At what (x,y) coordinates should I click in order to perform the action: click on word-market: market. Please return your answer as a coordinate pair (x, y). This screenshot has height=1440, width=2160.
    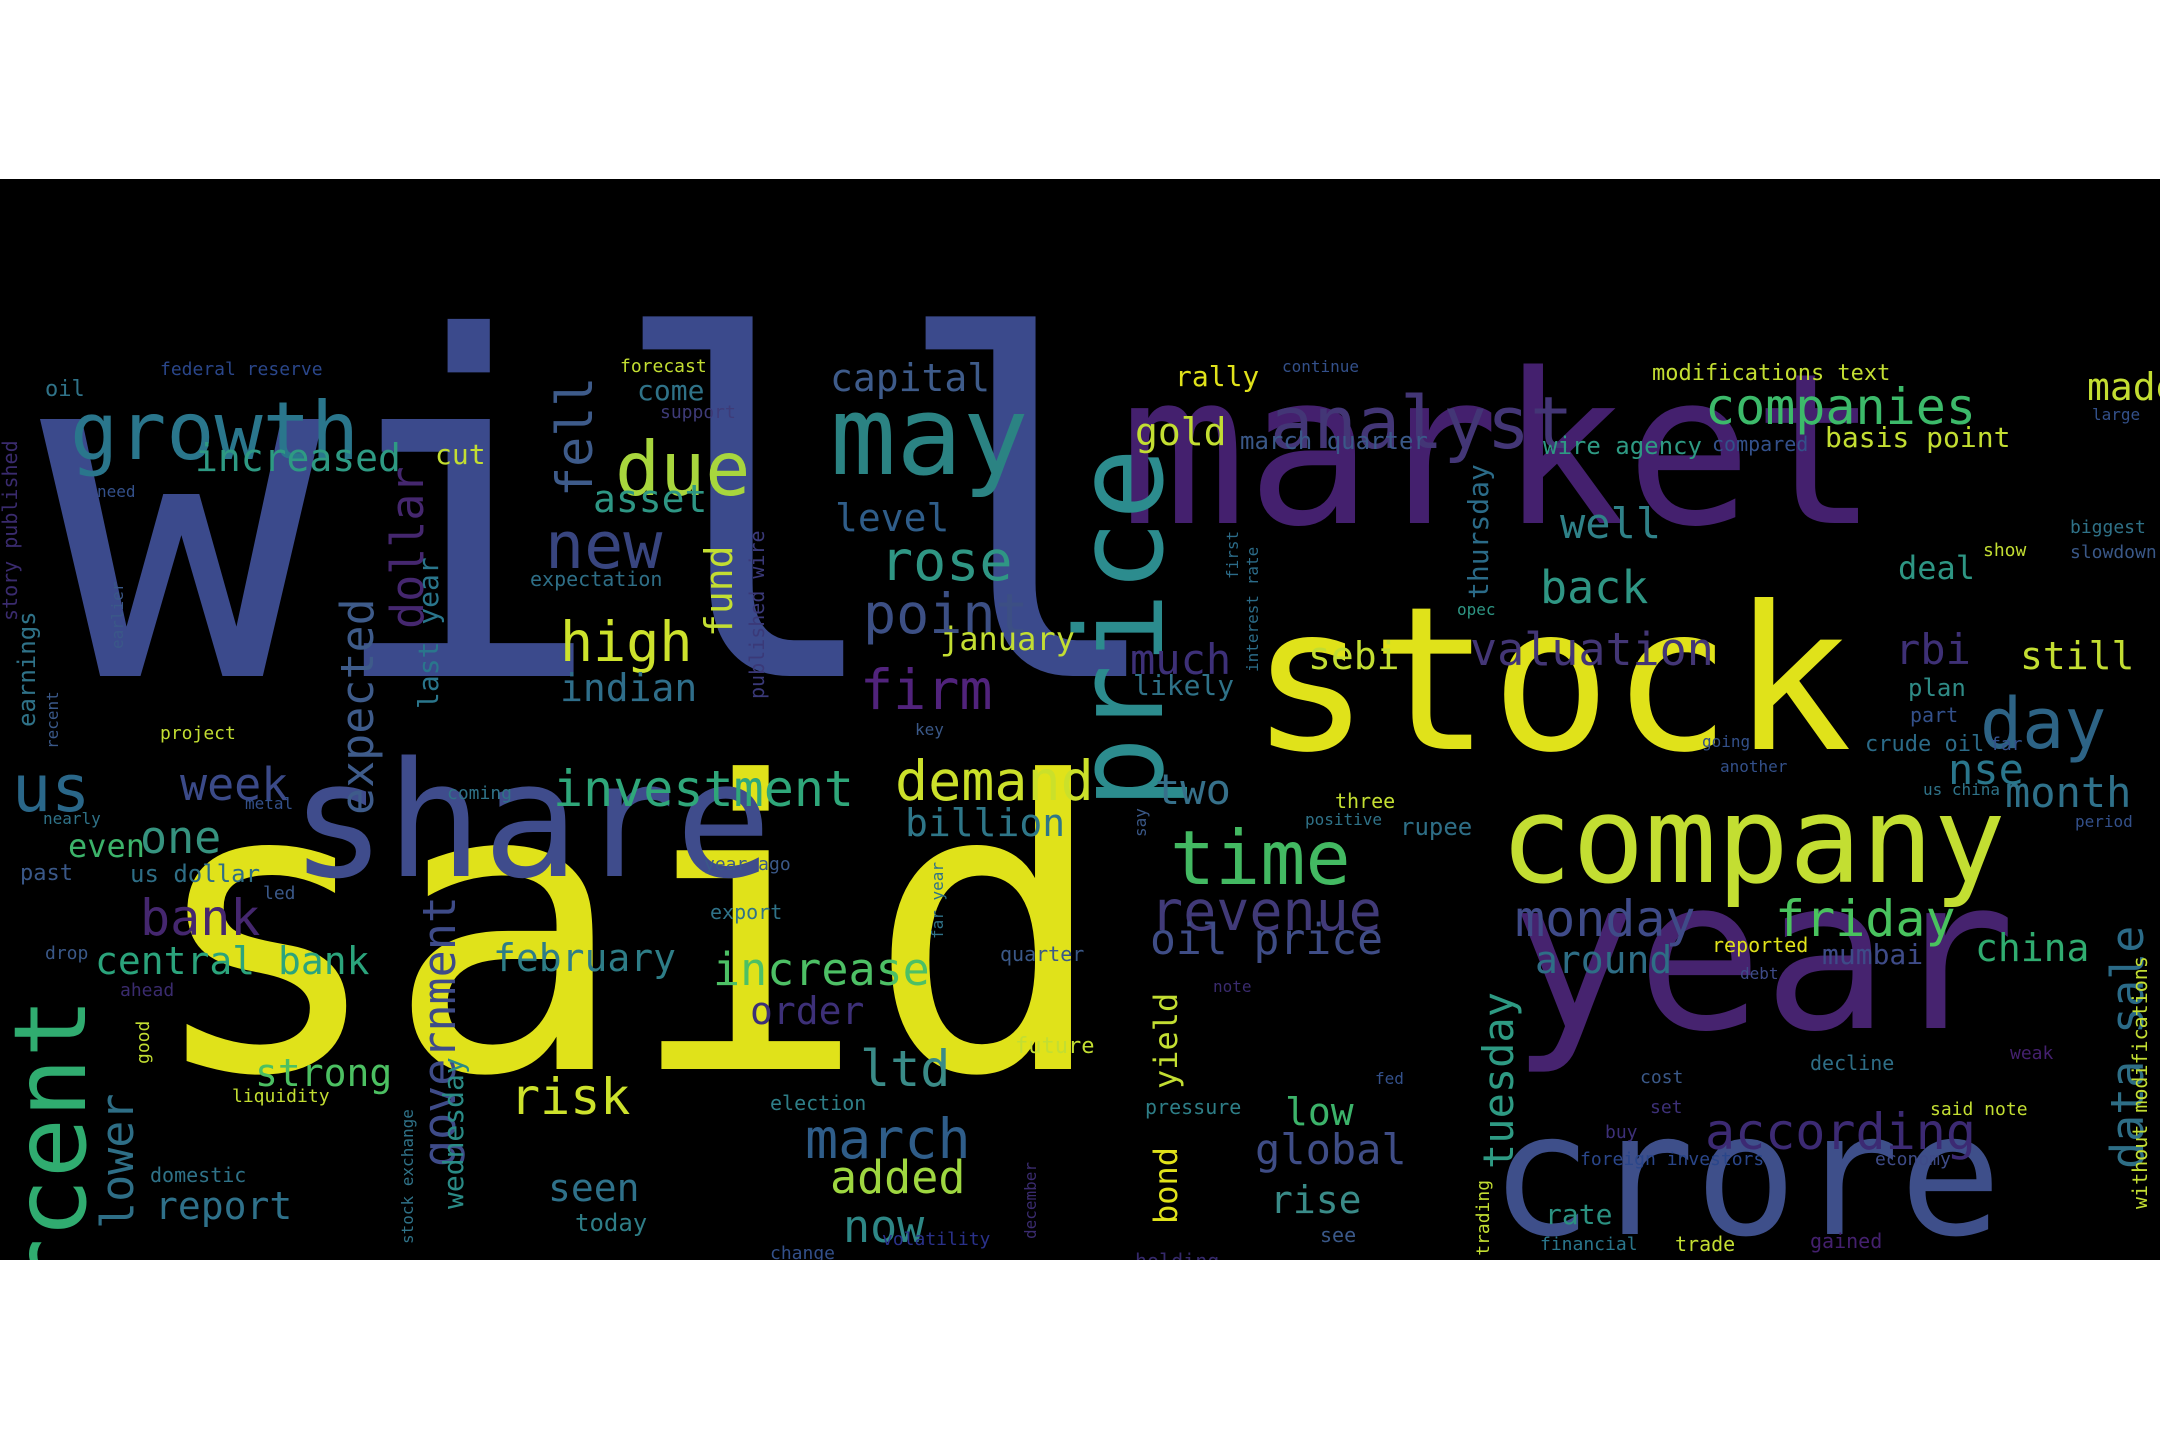
    Looking at the image, I should click on (1499, 450).